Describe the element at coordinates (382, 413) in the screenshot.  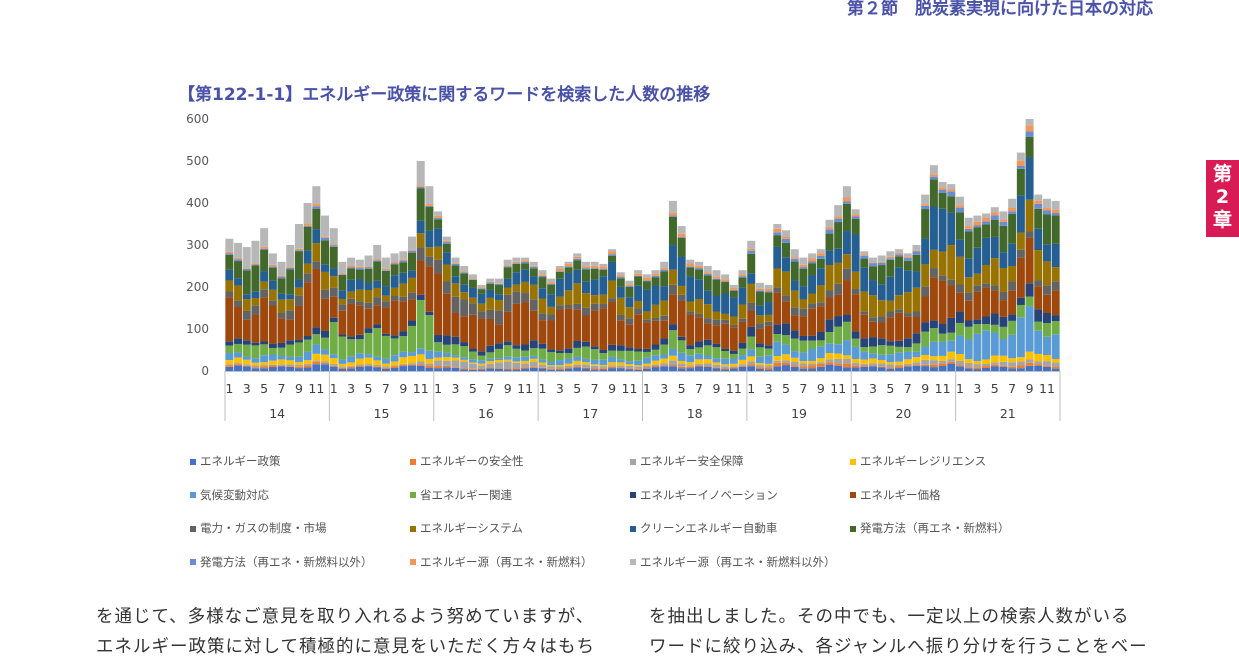
I see `x-year-label: 15` at that location.